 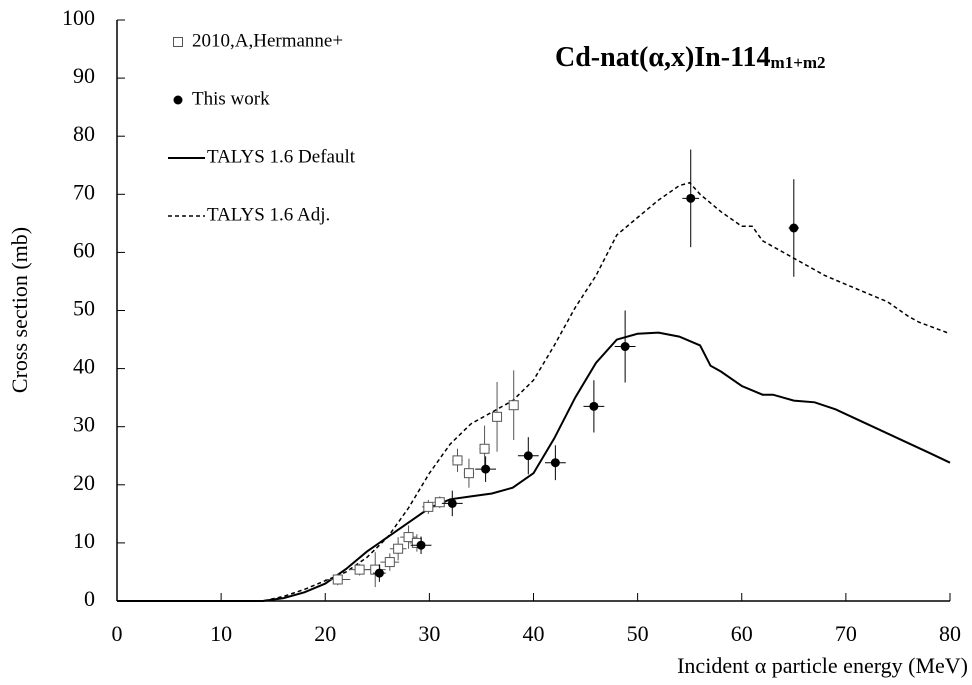 I want to click on x-tick-label: 70, so click(x=846, y=633).